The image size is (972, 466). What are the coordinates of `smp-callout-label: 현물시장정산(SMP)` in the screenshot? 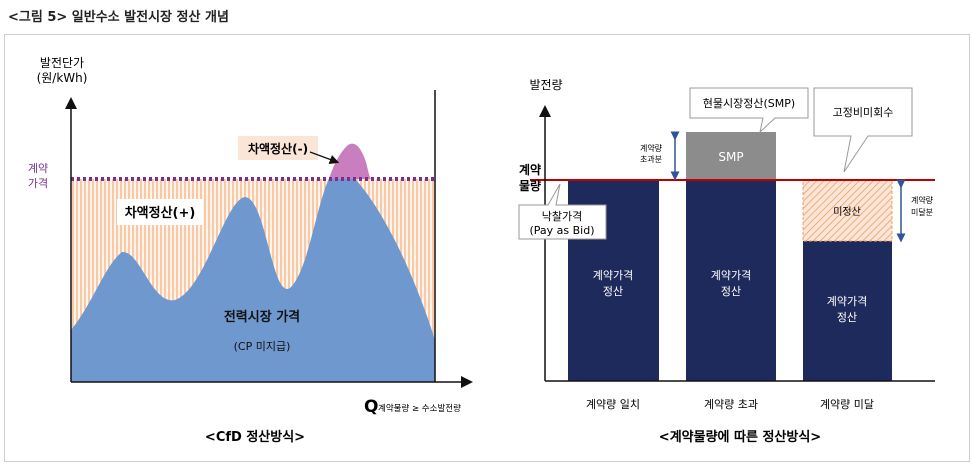 It's located at (749, 103).